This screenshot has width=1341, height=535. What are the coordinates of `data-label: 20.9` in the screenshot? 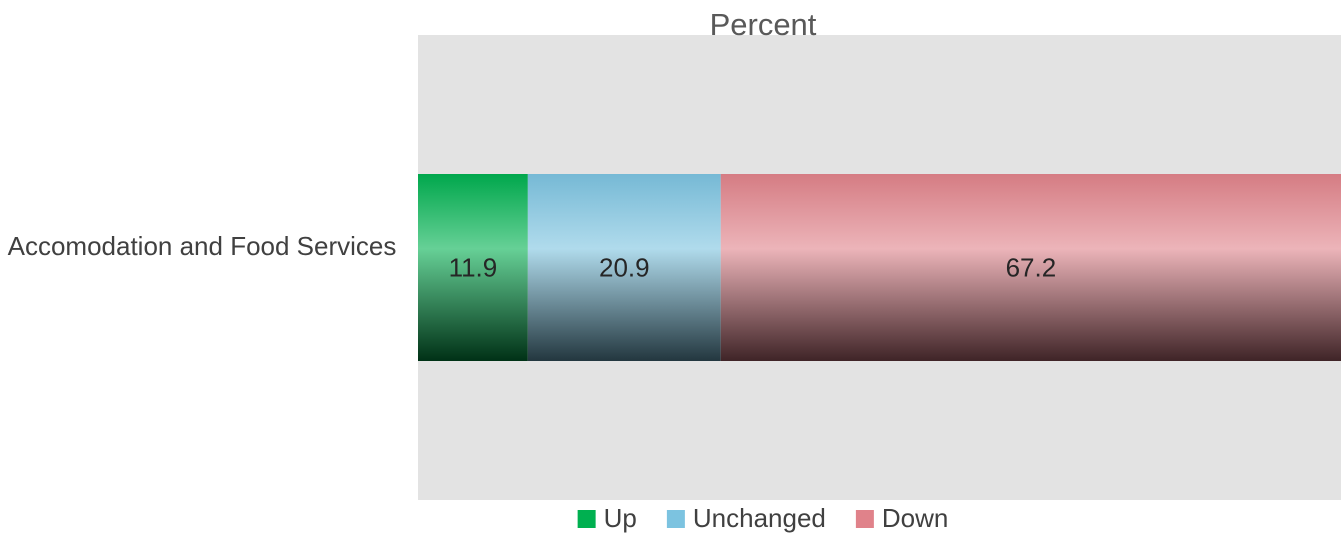 It's located at (624, 267).